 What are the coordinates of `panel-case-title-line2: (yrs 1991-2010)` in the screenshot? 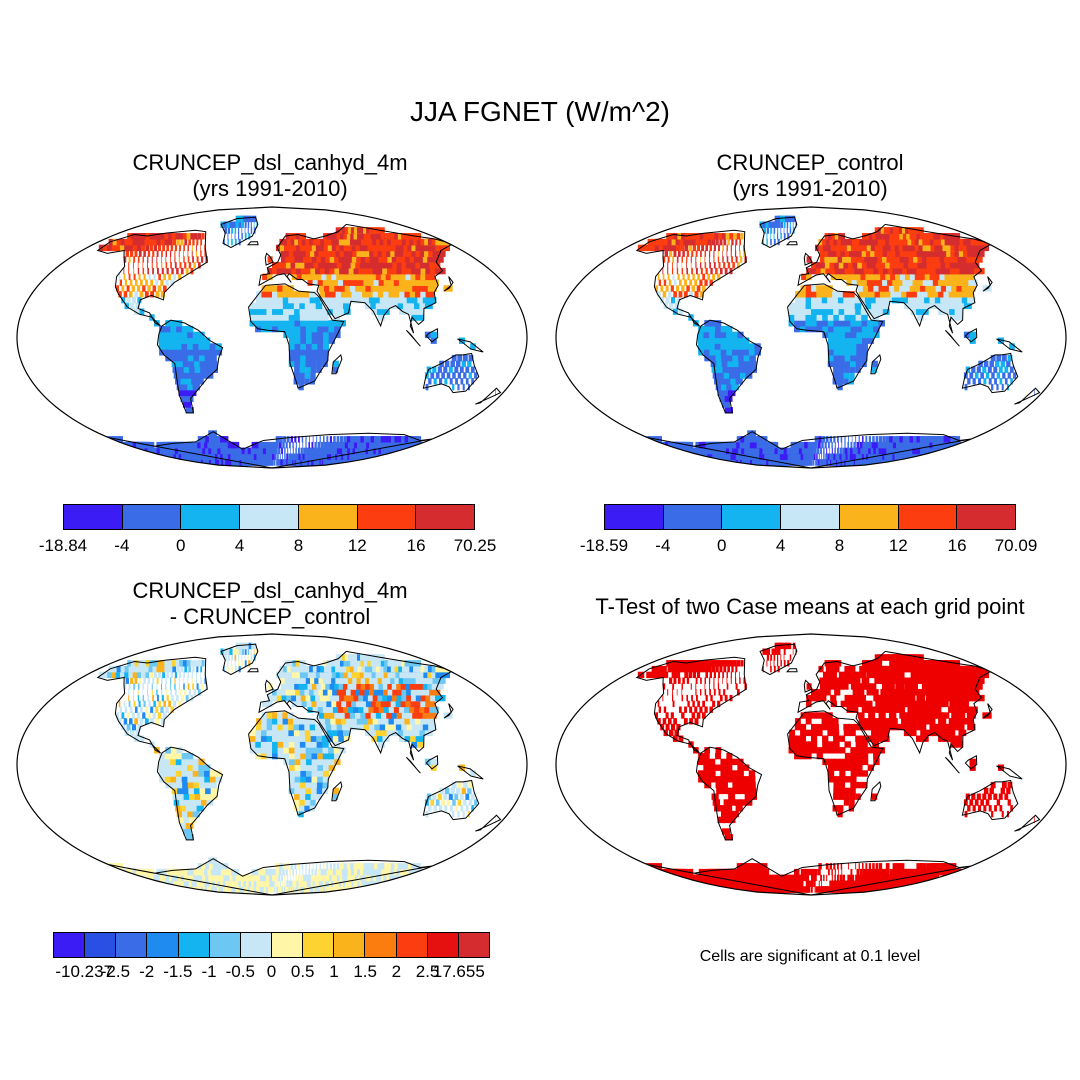 It's located at (270, 188).